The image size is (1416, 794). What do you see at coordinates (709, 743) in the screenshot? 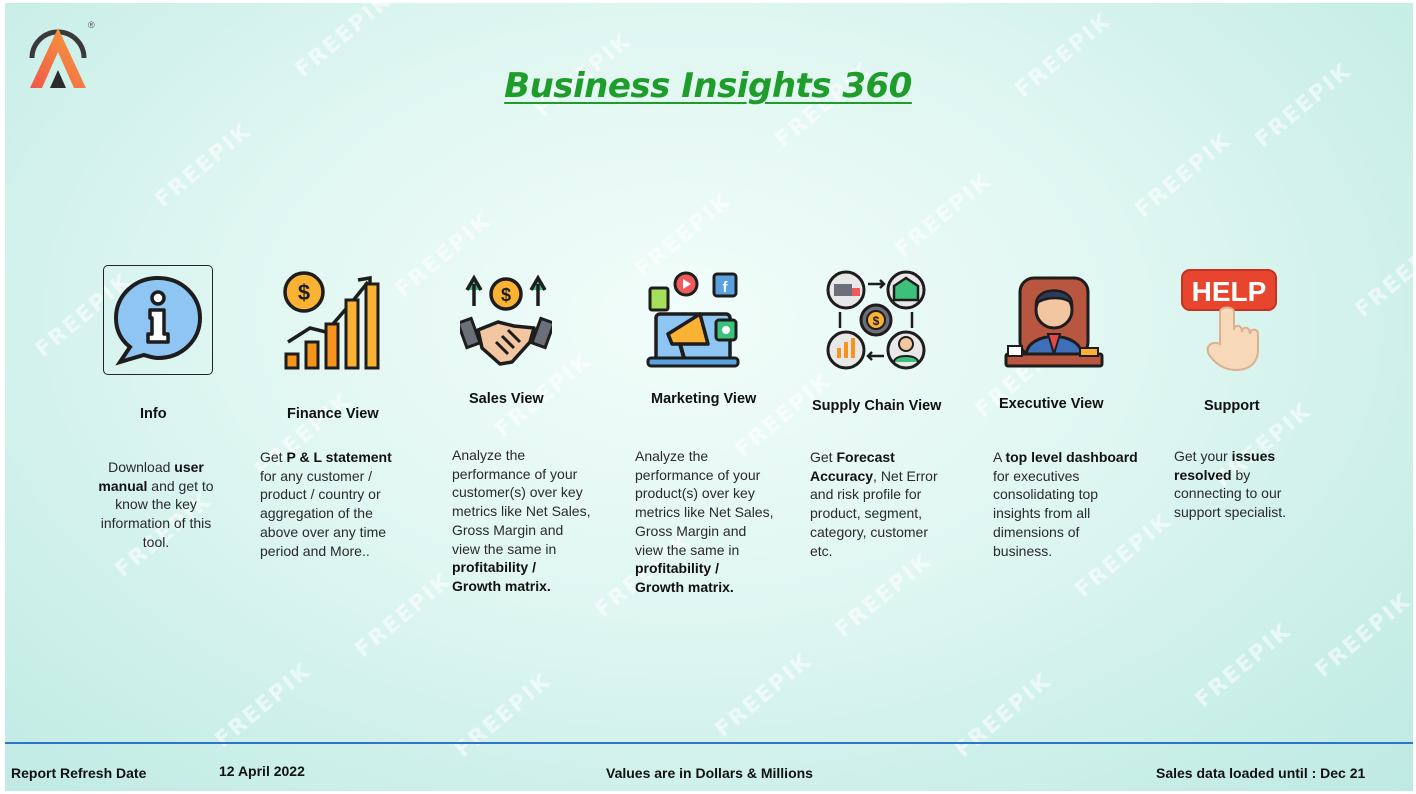
I see `footer-divider` at bounding box center [709, 743].